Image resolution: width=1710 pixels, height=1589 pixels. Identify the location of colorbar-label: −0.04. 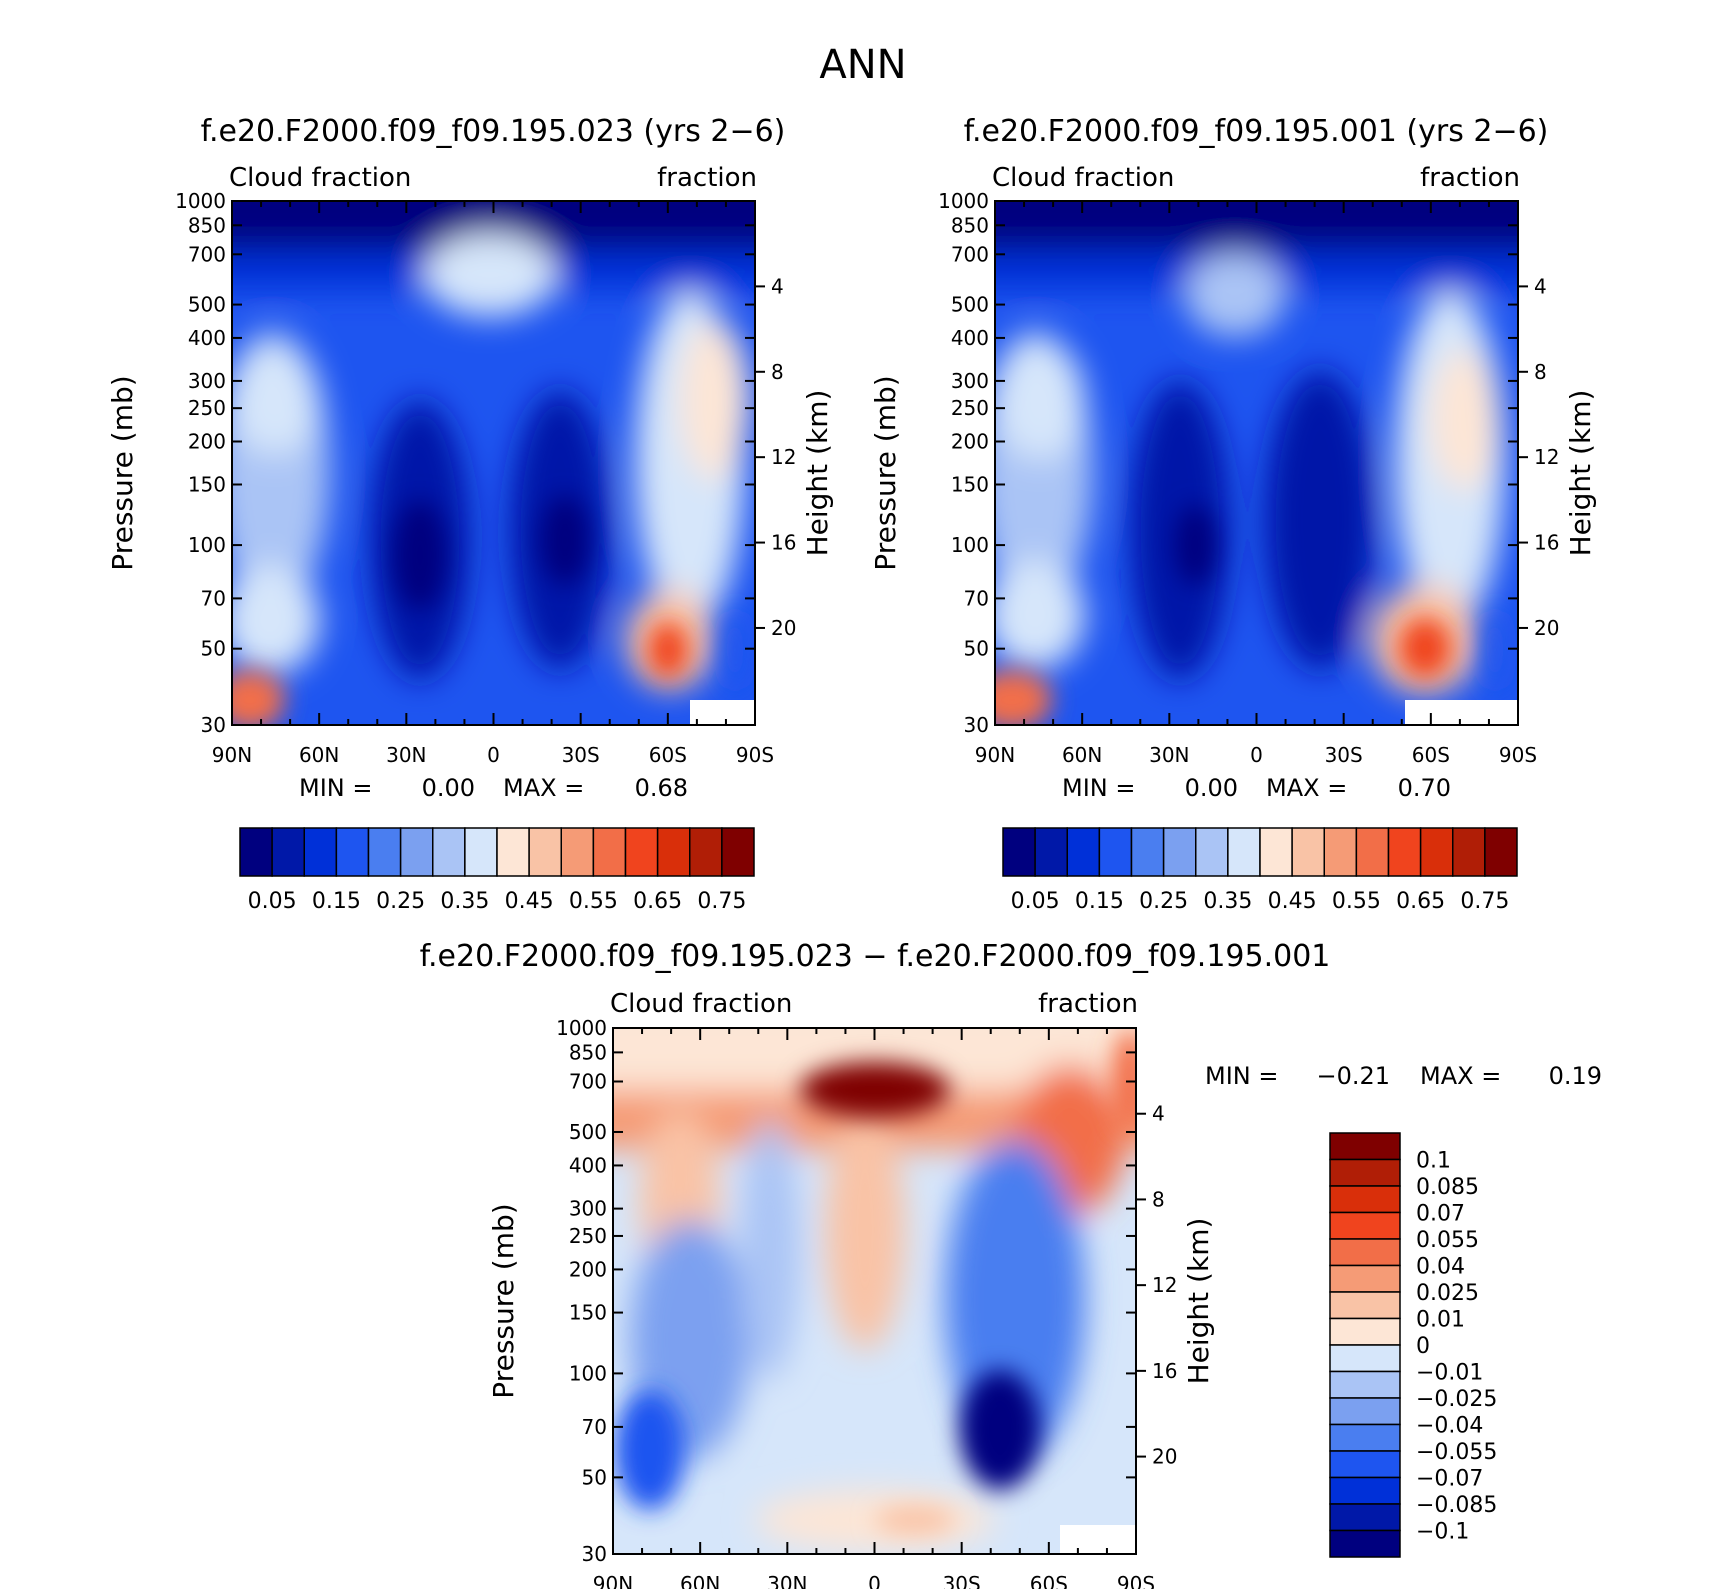
(1449, 1426).